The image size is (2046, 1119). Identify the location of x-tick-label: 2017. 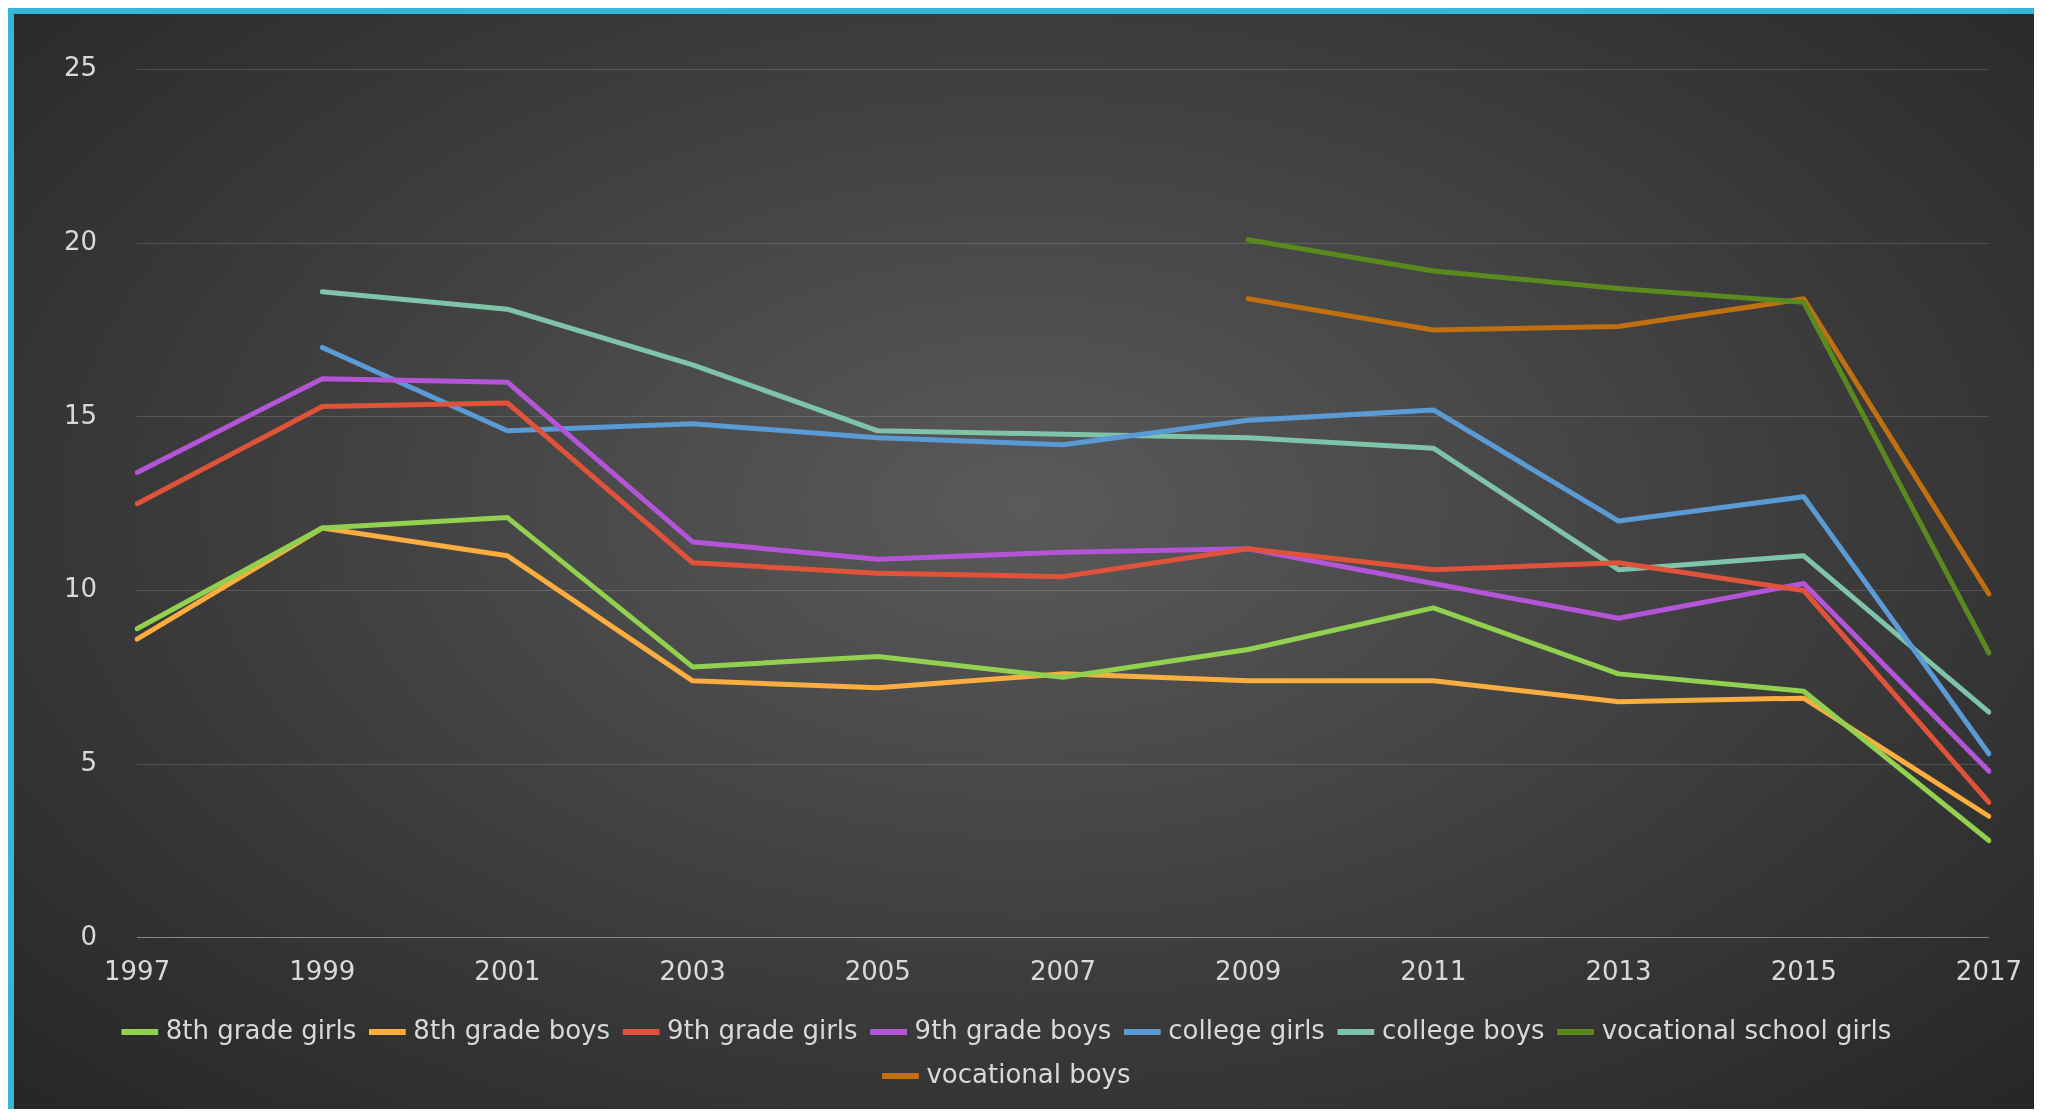
(1988, 971).